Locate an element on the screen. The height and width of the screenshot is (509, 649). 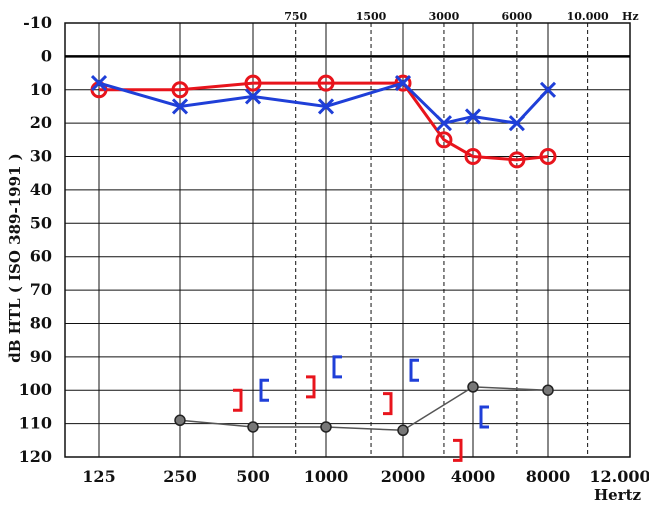
top-tick-label: 3000 is located at coordinates (444, 16).